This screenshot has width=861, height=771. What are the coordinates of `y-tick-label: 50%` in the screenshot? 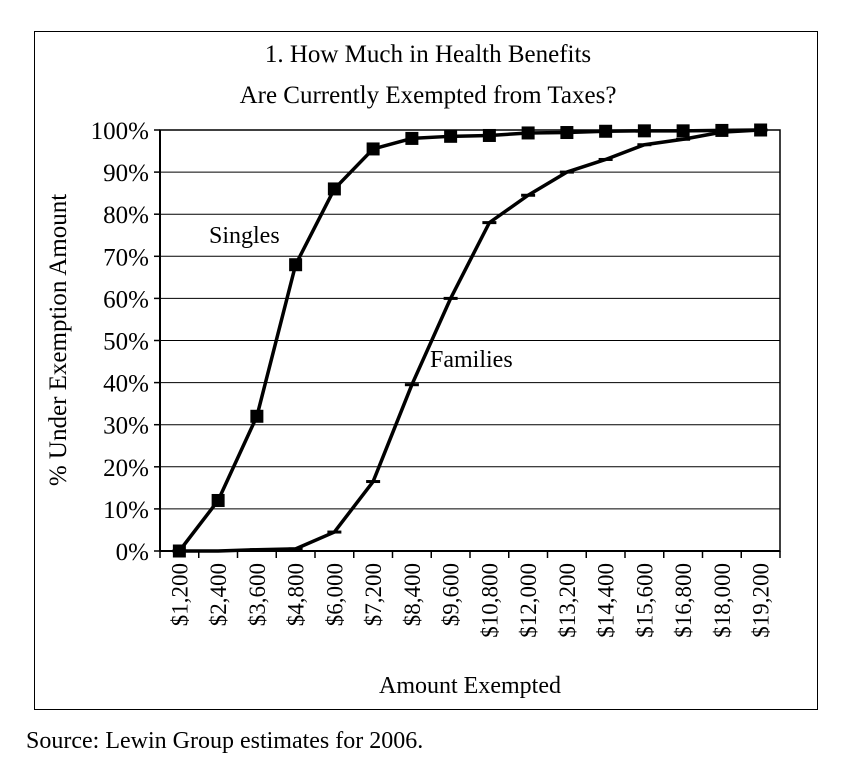 It's located at (126, 342).